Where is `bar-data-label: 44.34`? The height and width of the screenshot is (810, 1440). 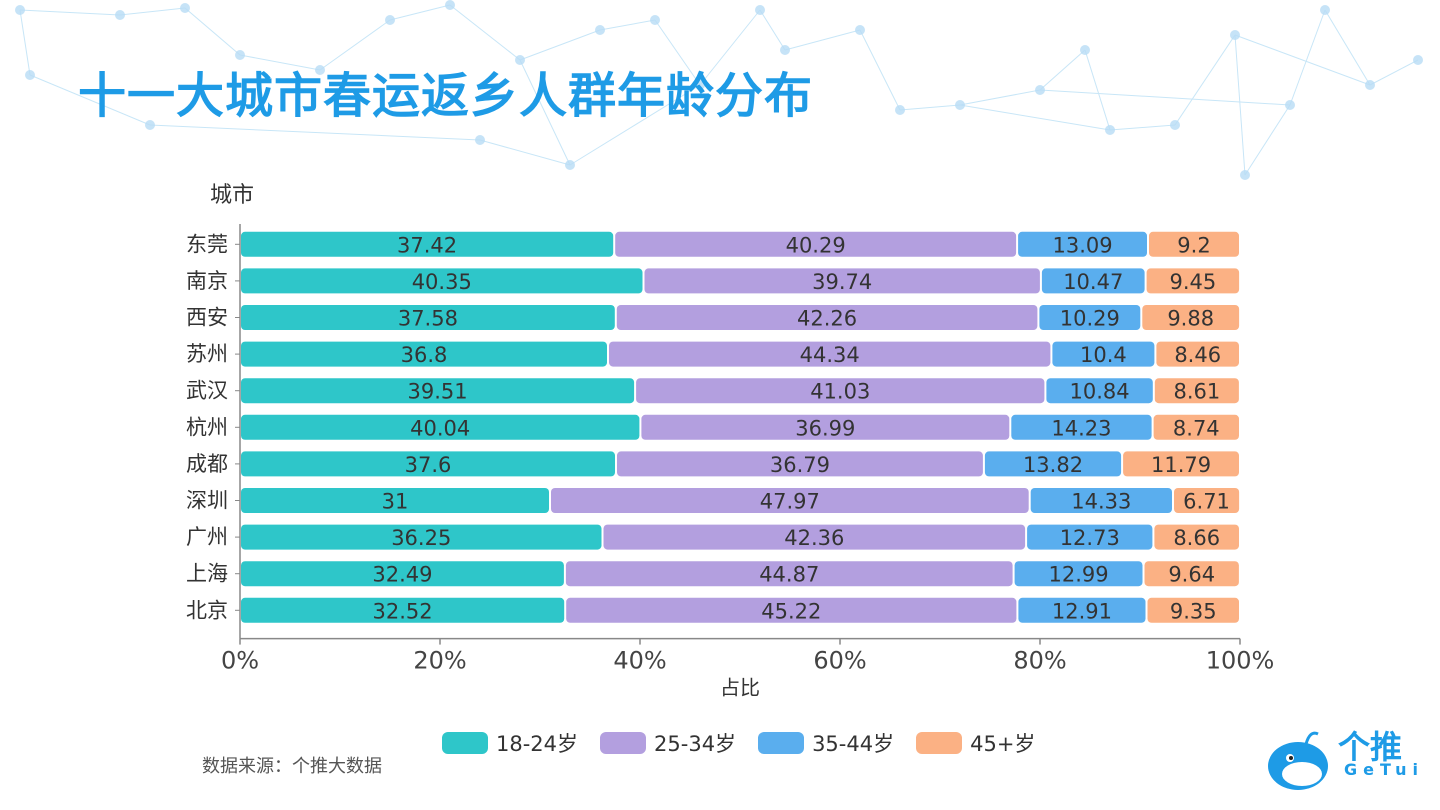
bar-data-label: 44.34 is located at coordinates (830, 355).